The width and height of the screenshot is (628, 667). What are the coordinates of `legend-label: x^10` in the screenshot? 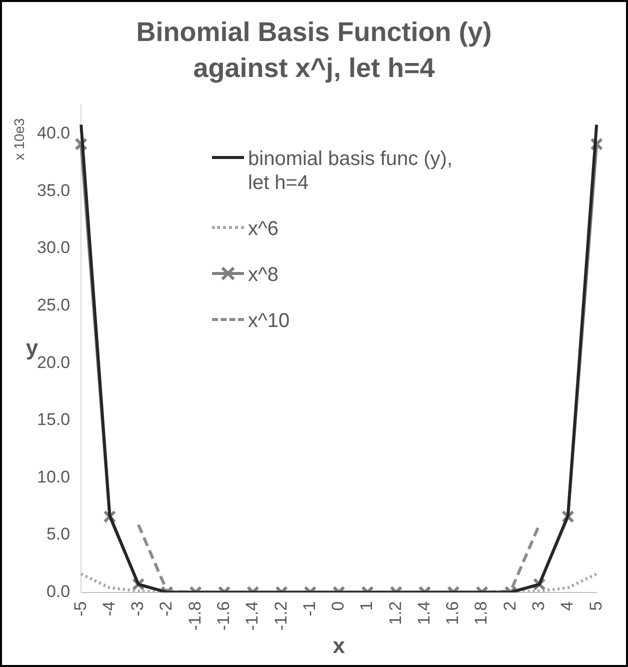 It's located at (269, 321).